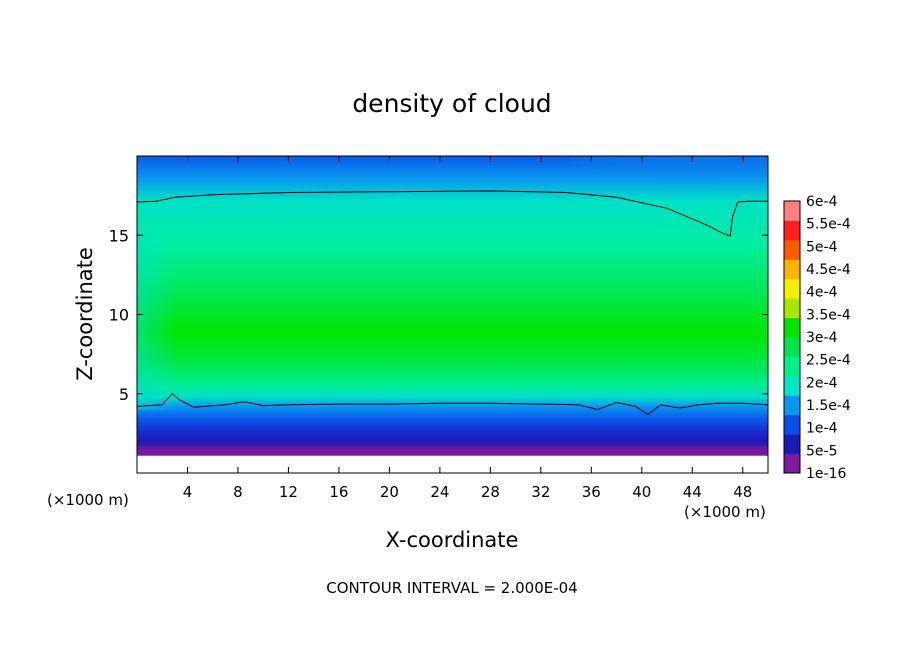 This screenshot has width=904, height=654. What do you see at coordinates (439, 492) in the screenshot?
I see `x-tick-label: 24` at bounding box center [439, 492].